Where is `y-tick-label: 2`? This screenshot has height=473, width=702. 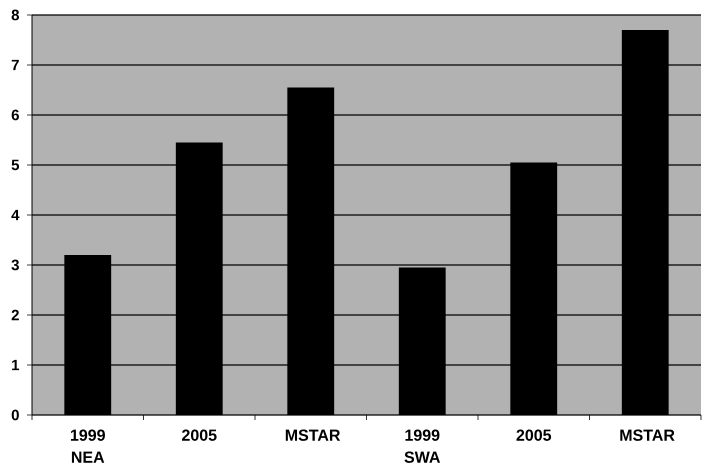
y-tick-label: 2 is located at coordinates (15, 315).